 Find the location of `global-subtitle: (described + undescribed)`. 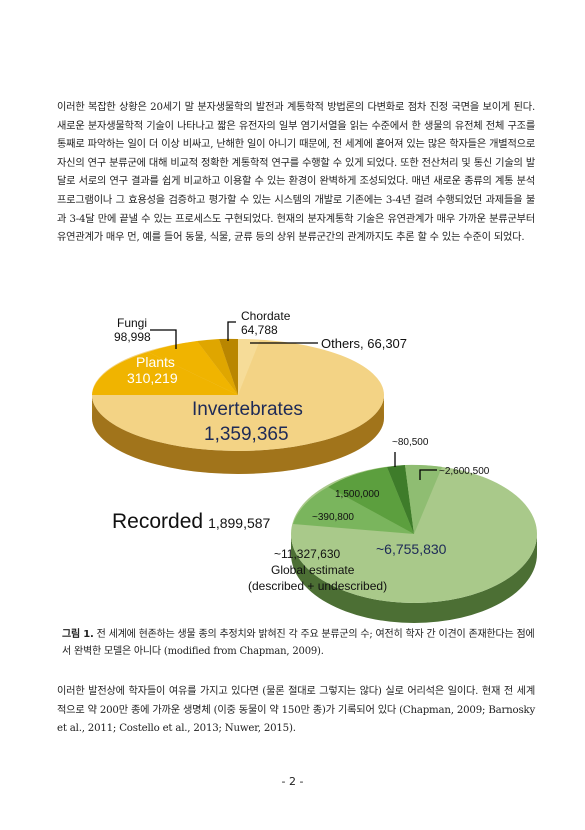

global-subtitle: (described + undescribed) is located at coordinates (317, 586).